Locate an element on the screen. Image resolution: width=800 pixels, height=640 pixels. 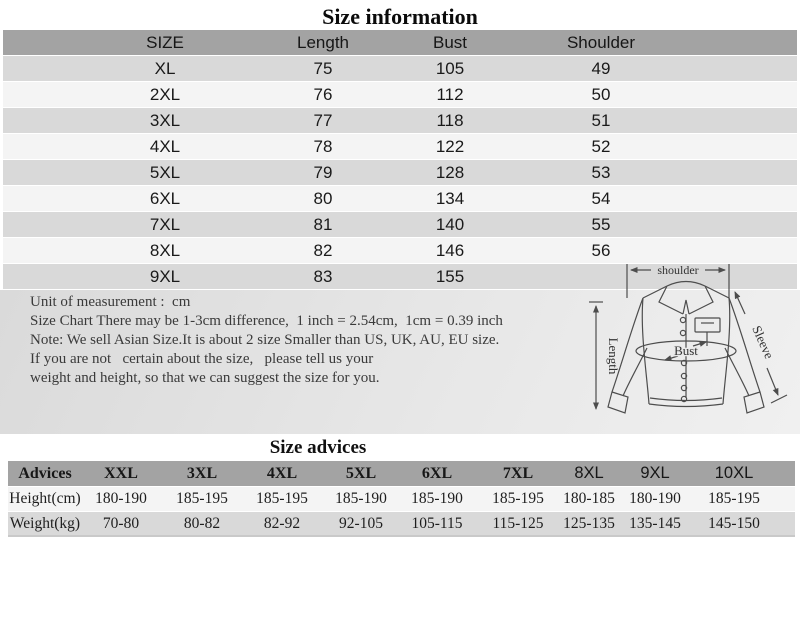
shoulder-label: shoulder is located at coordinates (677, 270).